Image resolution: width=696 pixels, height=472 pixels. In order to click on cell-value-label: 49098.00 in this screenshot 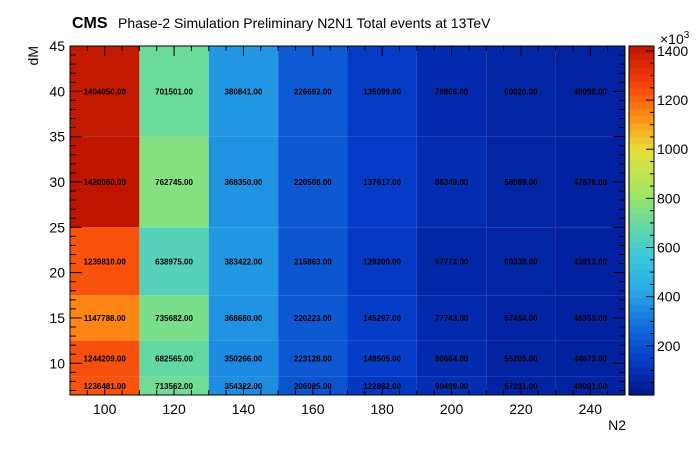, I will do `click(591, 91)`.